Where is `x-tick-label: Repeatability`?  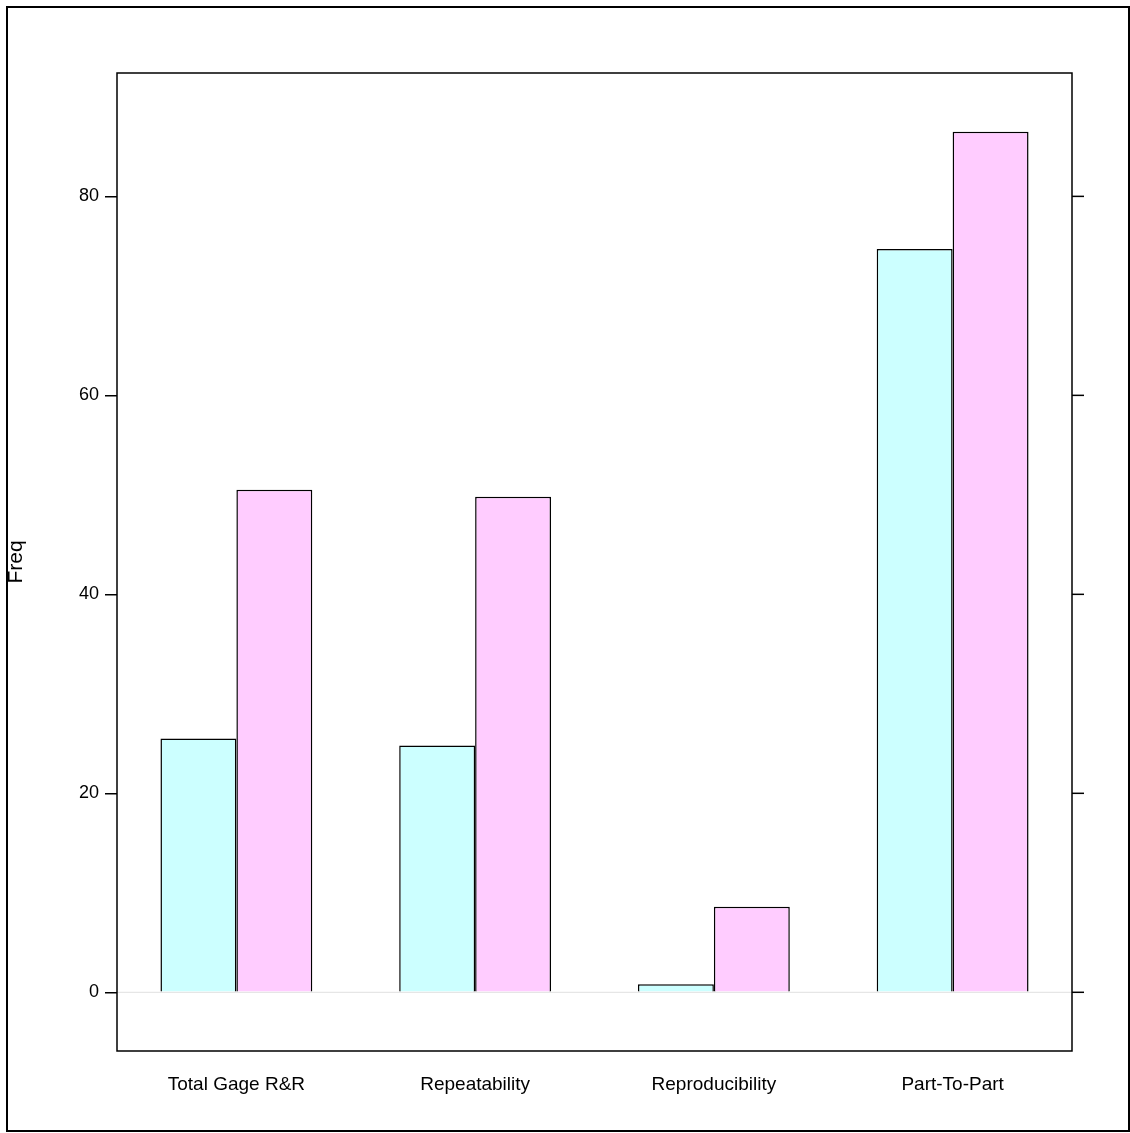 x-tick-label: Repeatability is located at coordinates (475, 1083).